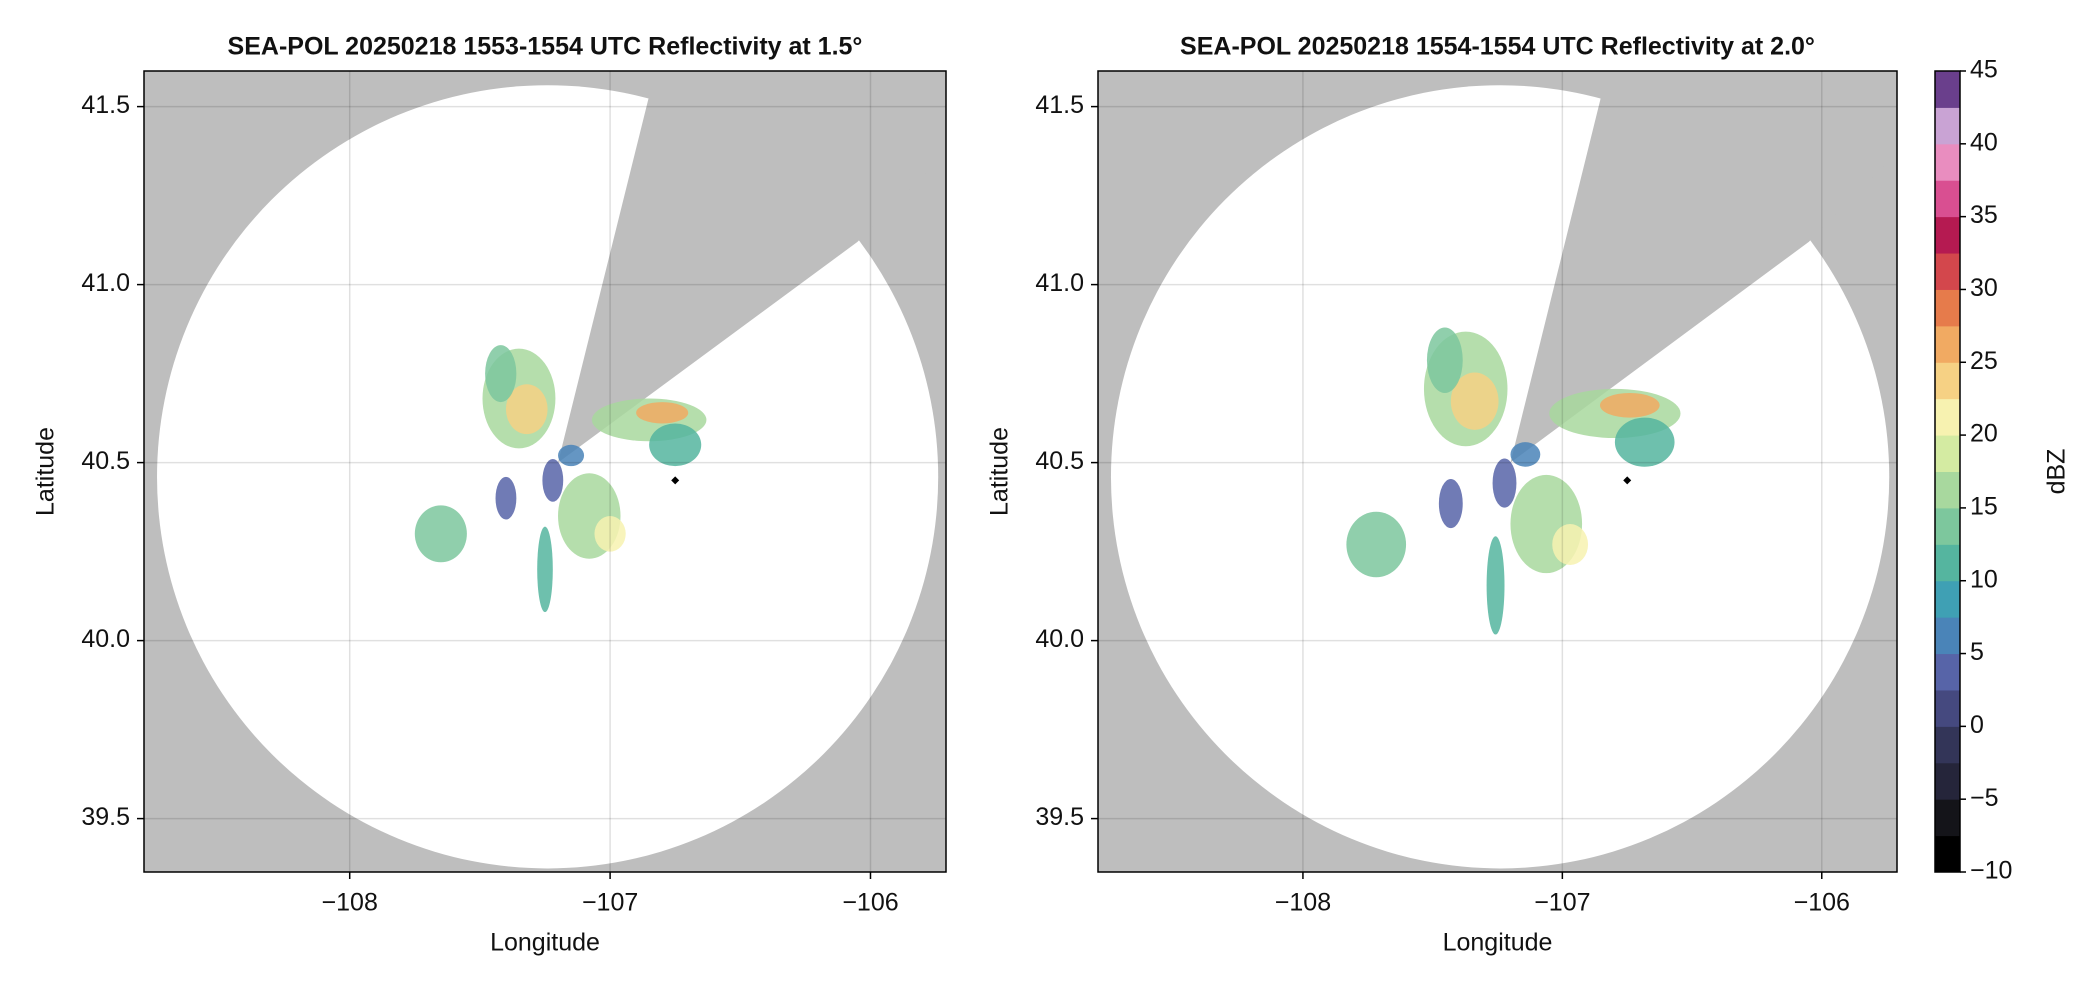  I want to click on colorbar-tick-label: 20, so click(1984, 434).